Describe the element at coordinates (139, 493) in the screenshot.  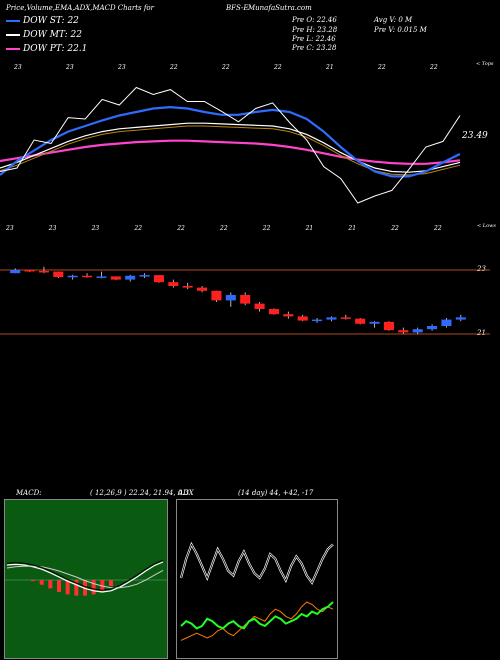
I see `macd-params: ( 12,26,9 ) 22.24, 21.94, 0.3` at that location.